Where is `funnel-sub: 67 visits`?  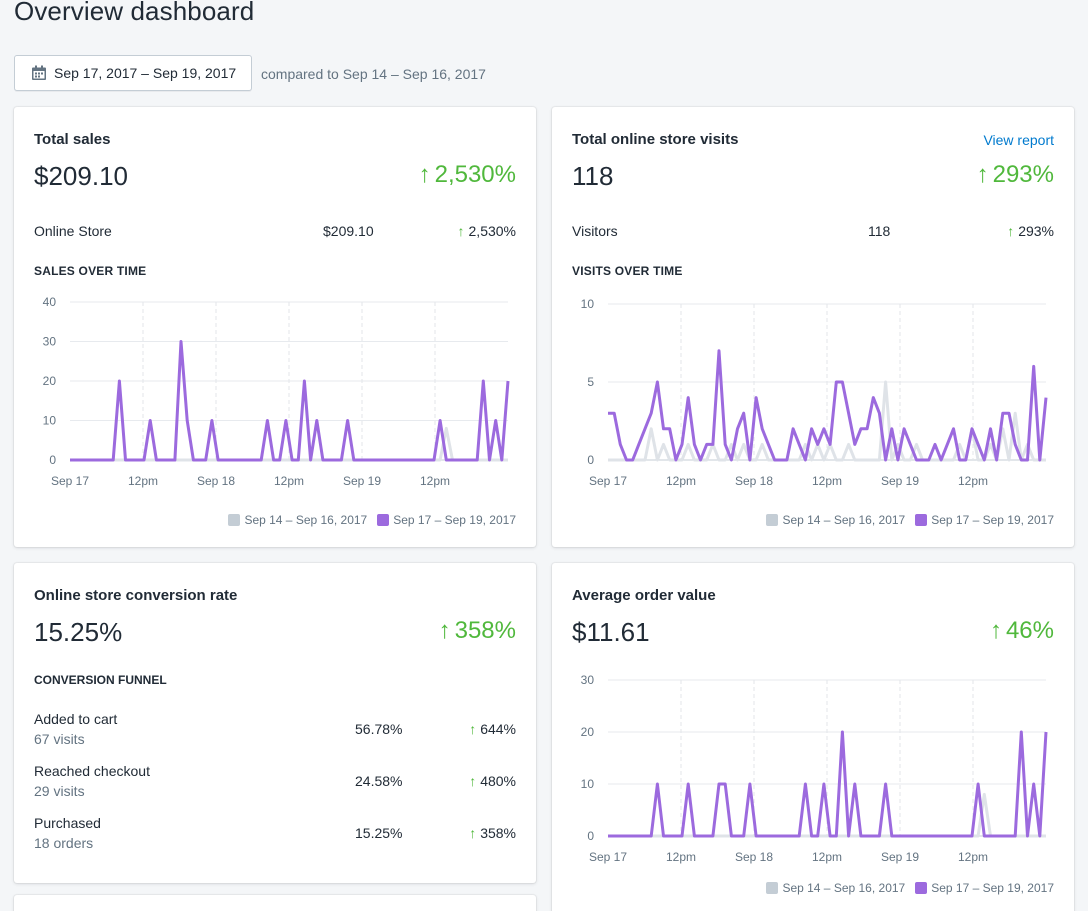 funnel-sub: 67 visits is located at coordinates (59, 739).